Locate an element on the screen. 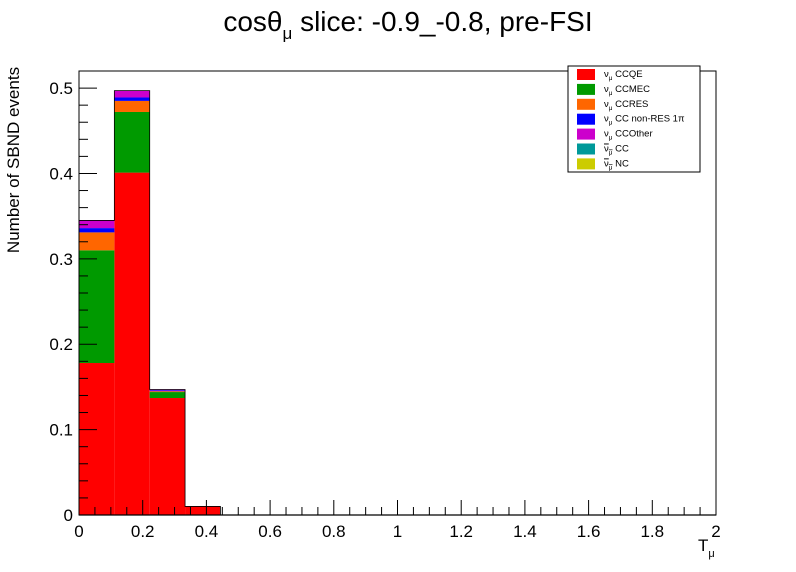  x-axis-label: Tμ is located at coordinates (706, 548).